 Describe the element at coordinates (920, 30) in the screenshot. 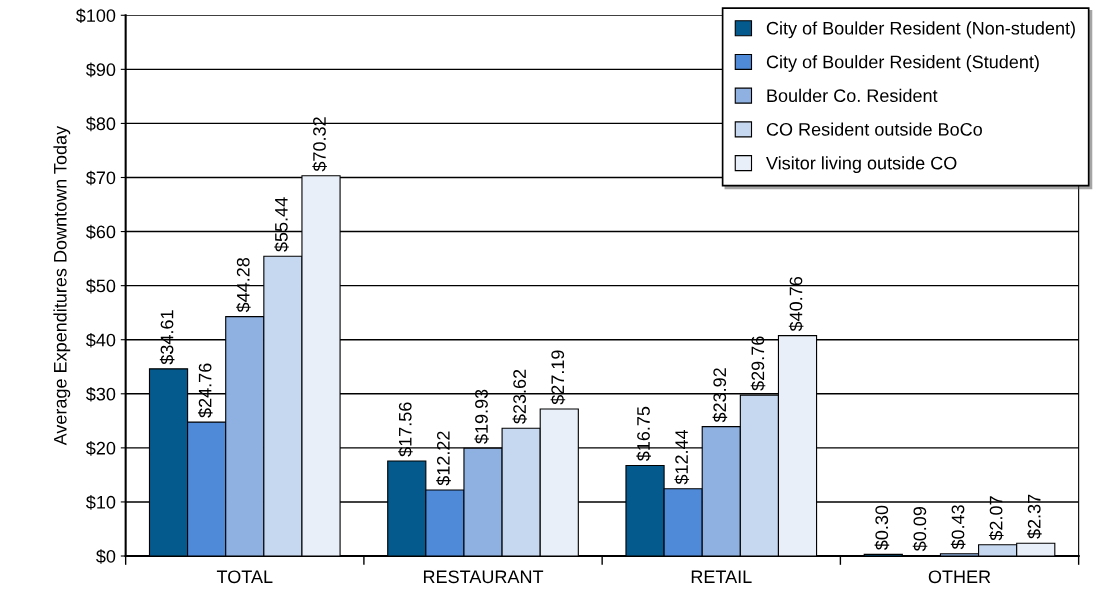

I see `legend-label: City of Boulder Resident (Non-student)` at that location.